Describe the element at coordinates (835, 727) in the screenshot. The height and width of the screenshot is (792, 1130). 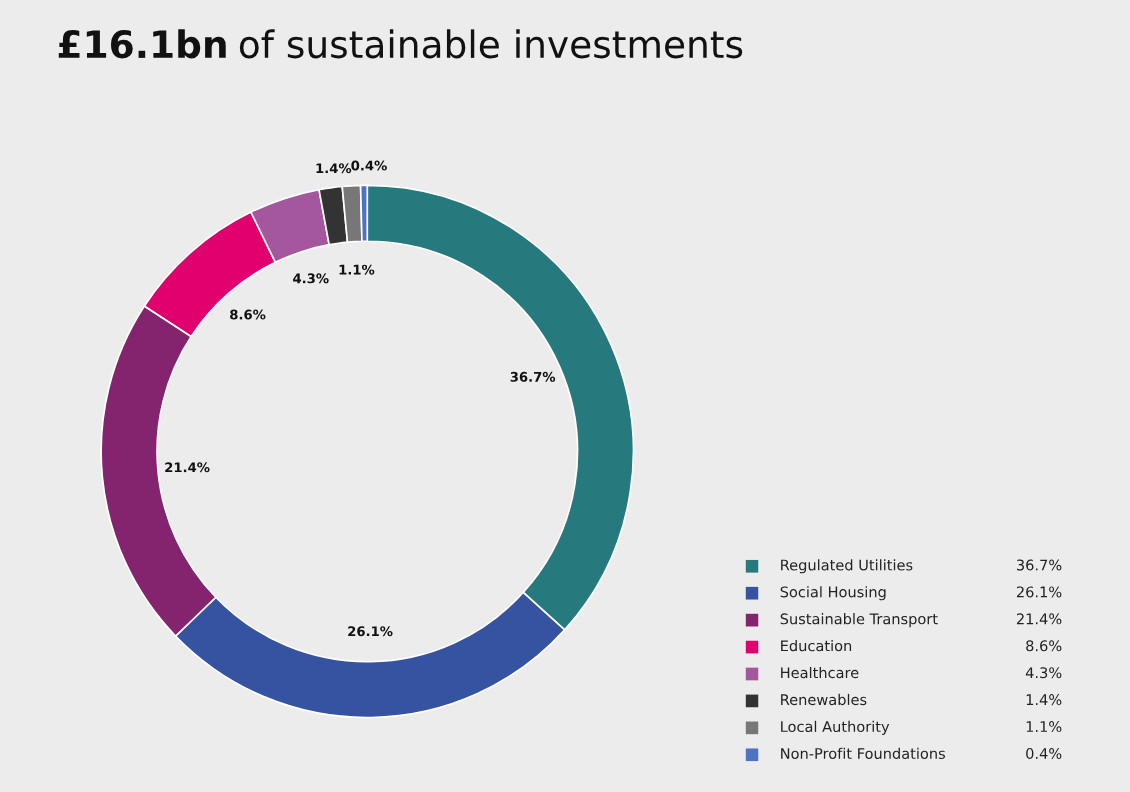
I see `legend-label: Local Authority` at that location.